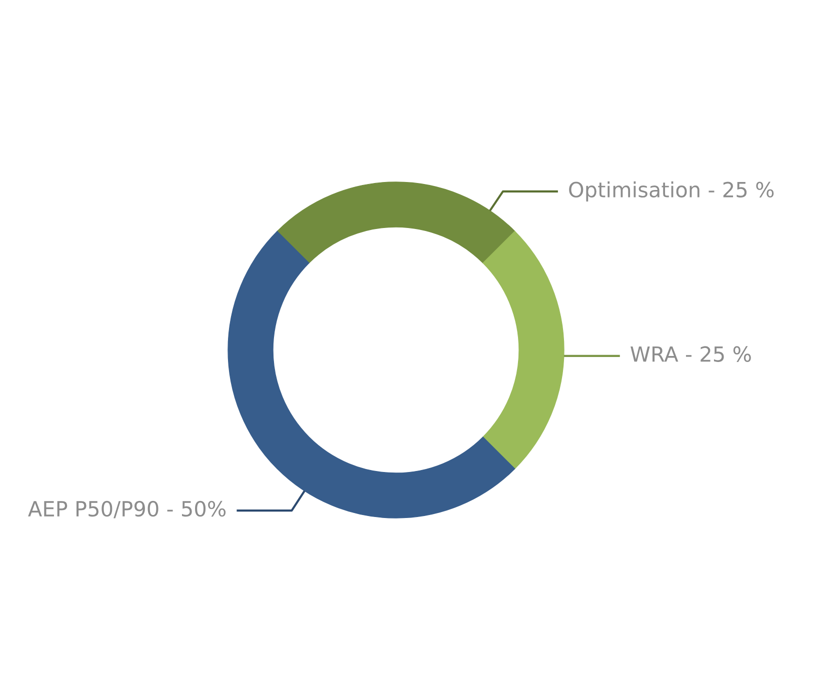 The height and width of the screenshot is (700, 820). Describe the element at coordinates (671, 191) in the screenshot. I see `slice-label: Optimisation - 25 %` at that location.